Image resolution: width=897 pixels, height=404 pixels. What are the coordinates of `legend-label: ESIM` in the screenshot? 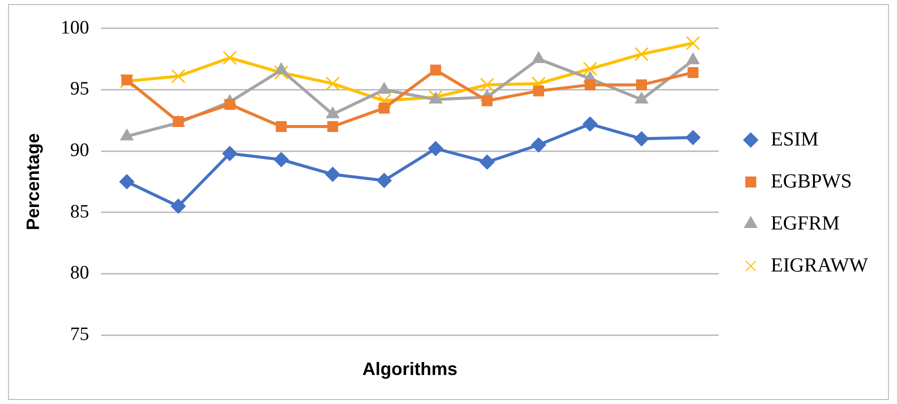 It's located at (794, 139).